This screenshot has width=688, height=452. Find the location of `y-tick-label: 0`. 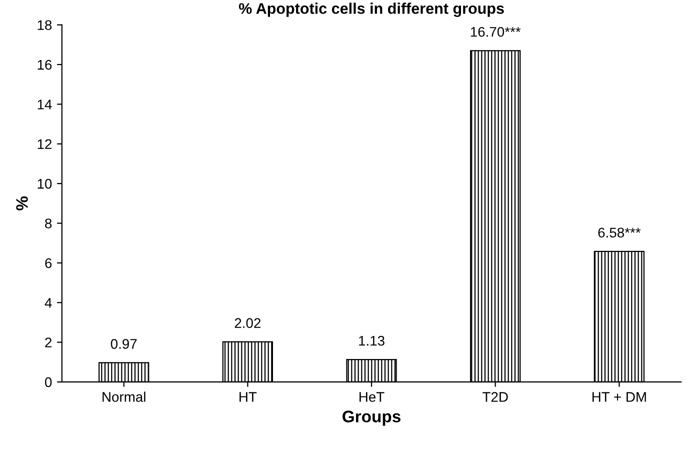

y-tick-label: 0 is located at coordinates (48, 382).